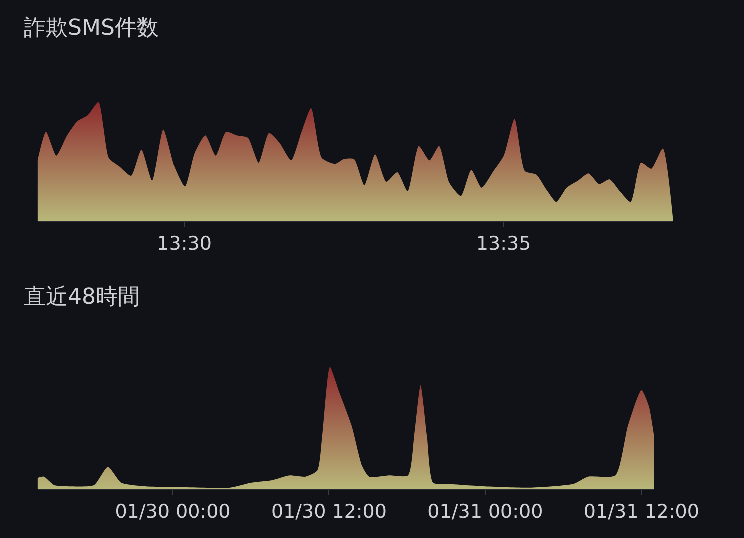 This screenshot has width=744, height=538. I want to click on x-tick-label: 13:35, so click(504, 243).